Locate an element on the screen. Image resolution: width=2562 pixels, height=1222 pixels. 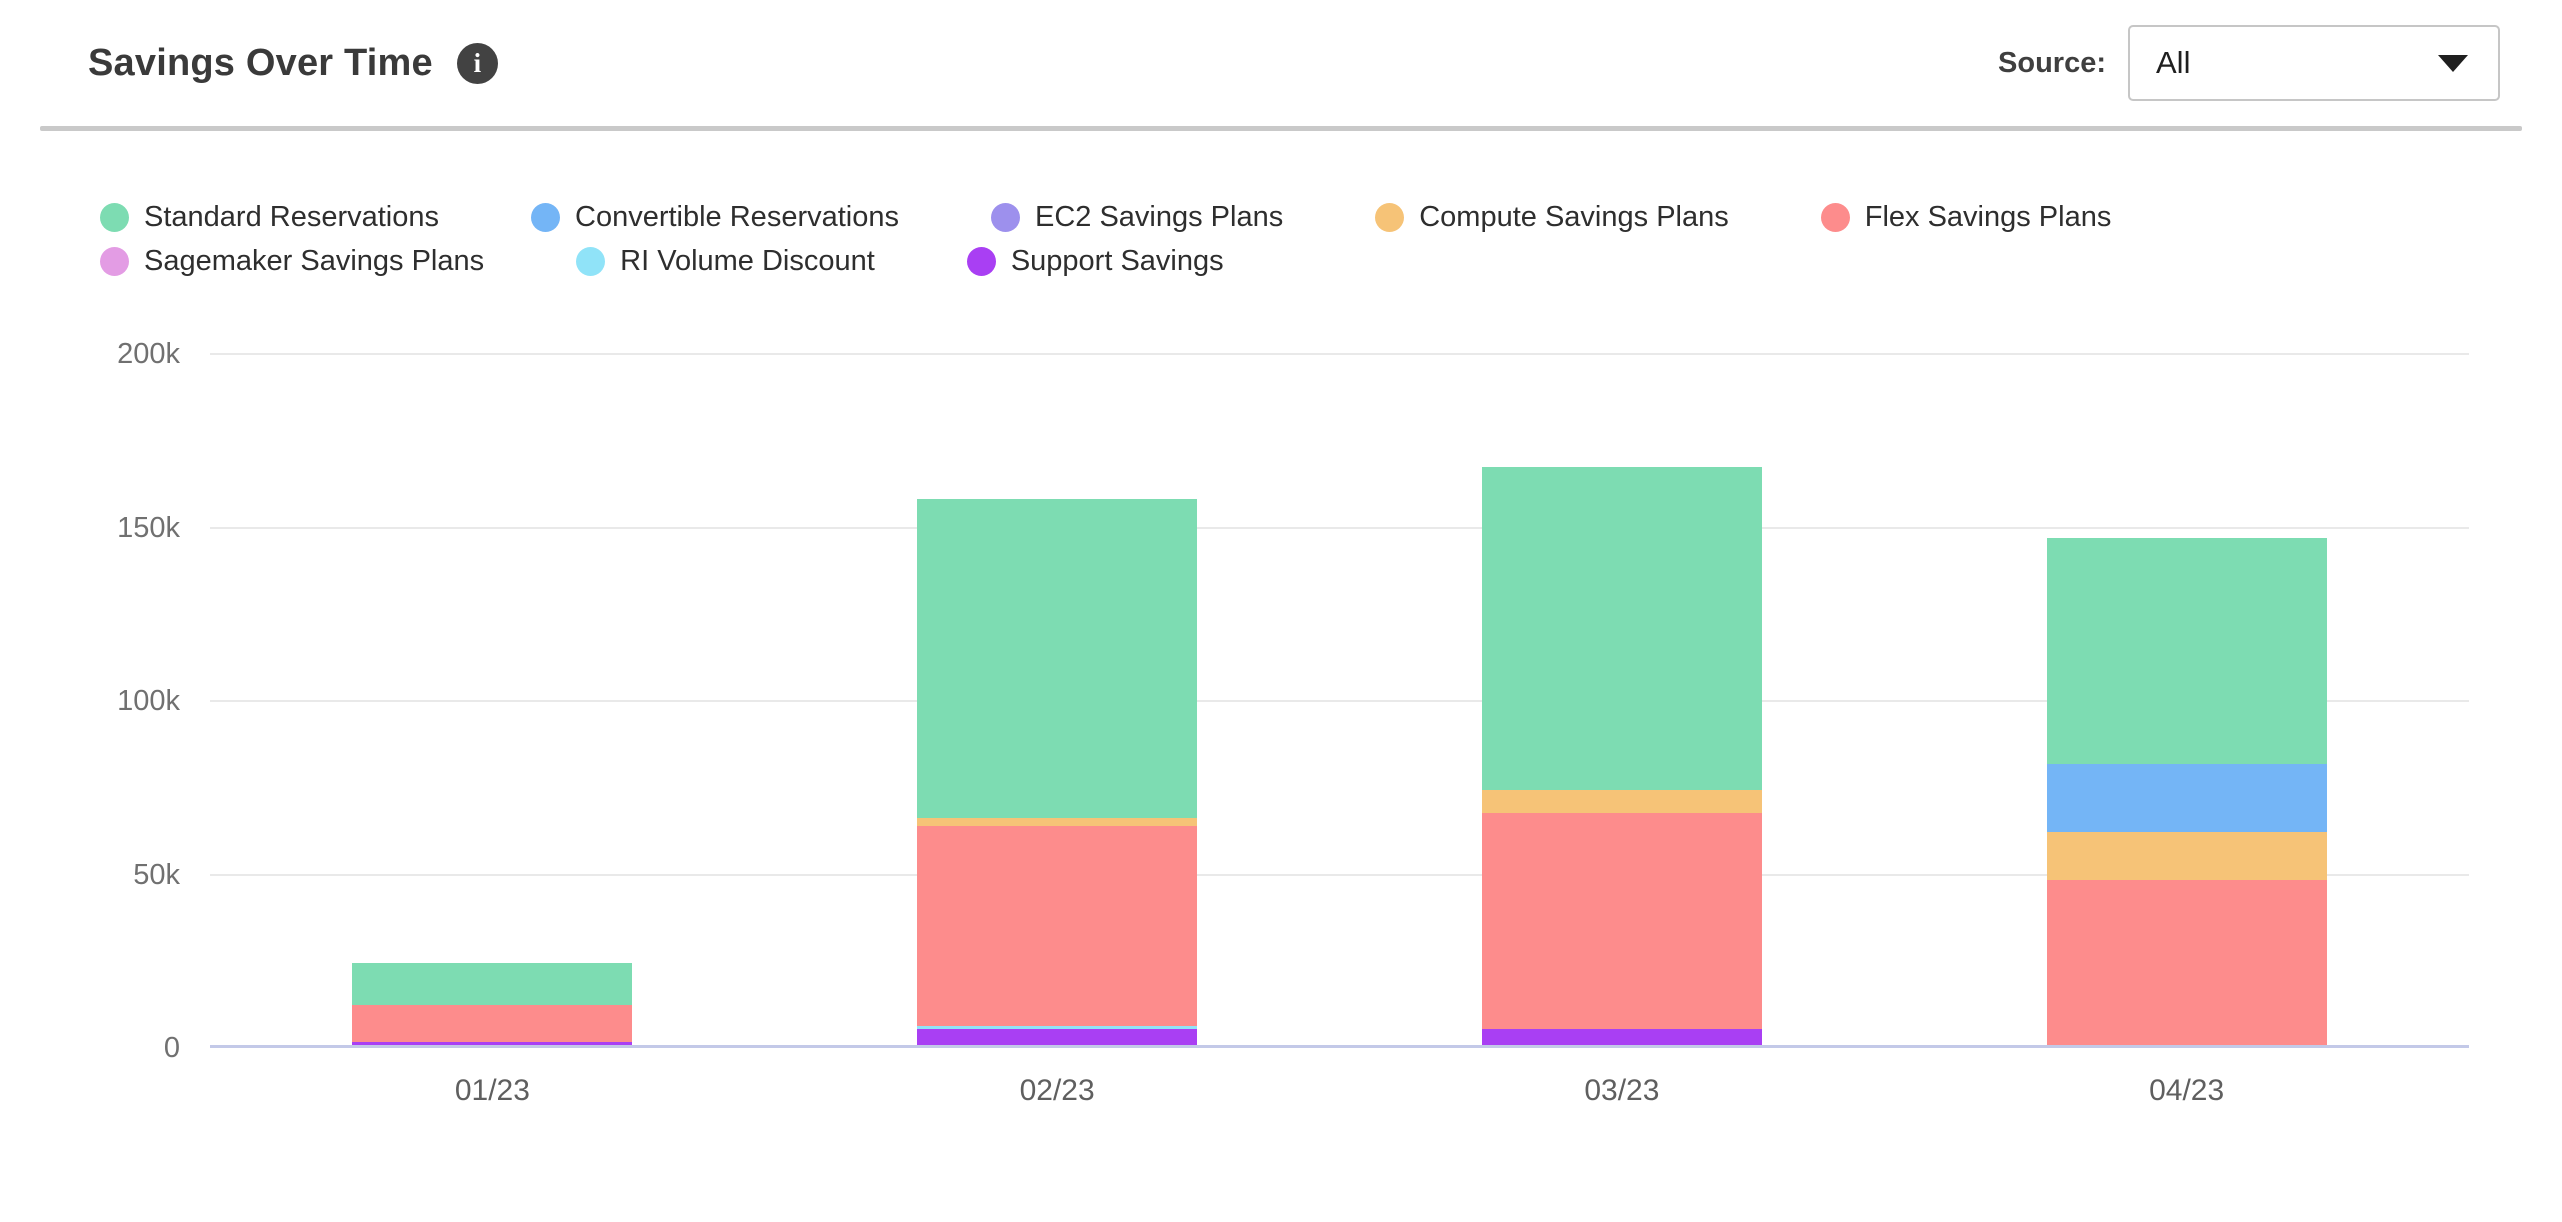
x-axis-tick-label: 03/23 is located at coordinates (1622, 1090).